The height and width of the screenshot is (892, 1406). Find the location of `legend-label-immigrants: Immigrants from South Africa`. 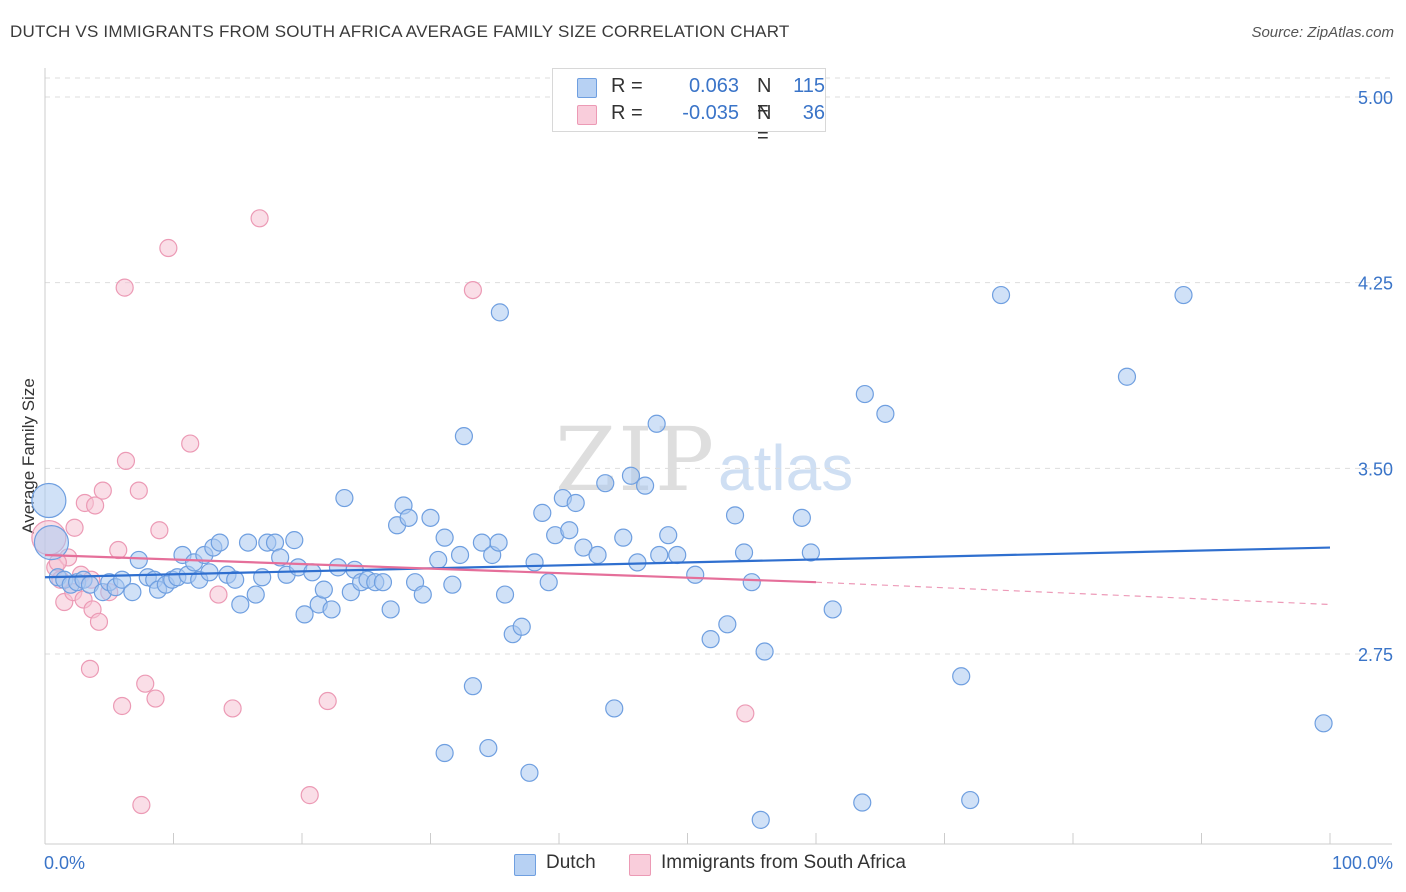

legend-label-immigrants: Immigrants from South Africa is located at coordinates (783, 862).